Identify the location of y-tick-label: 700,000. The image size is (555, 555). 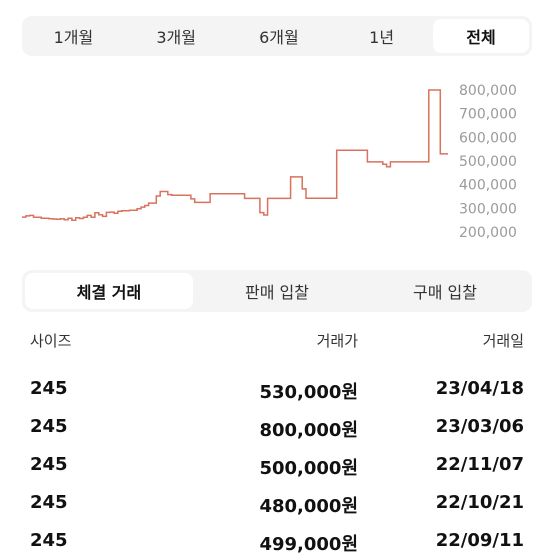
(488, 115).